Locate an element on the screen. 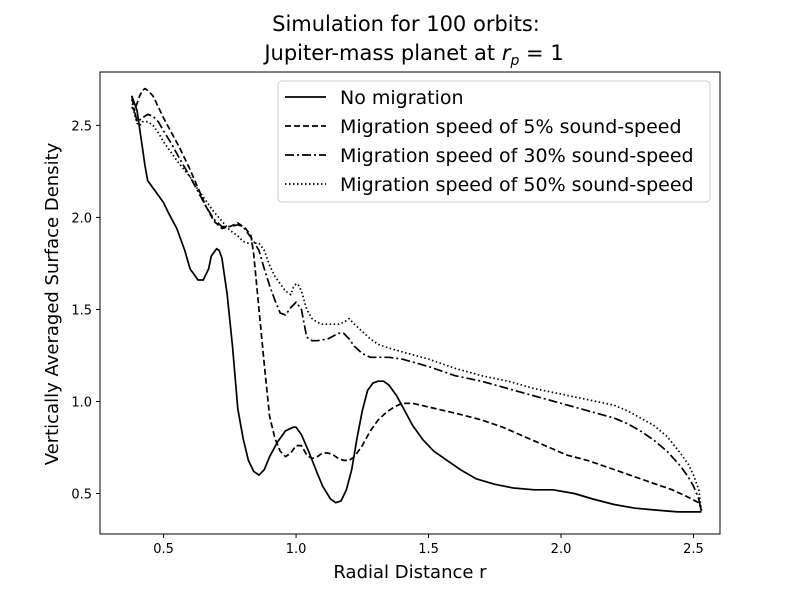  title-prefix: Jupiter-mass planet at is located at coordinates (382, 53).